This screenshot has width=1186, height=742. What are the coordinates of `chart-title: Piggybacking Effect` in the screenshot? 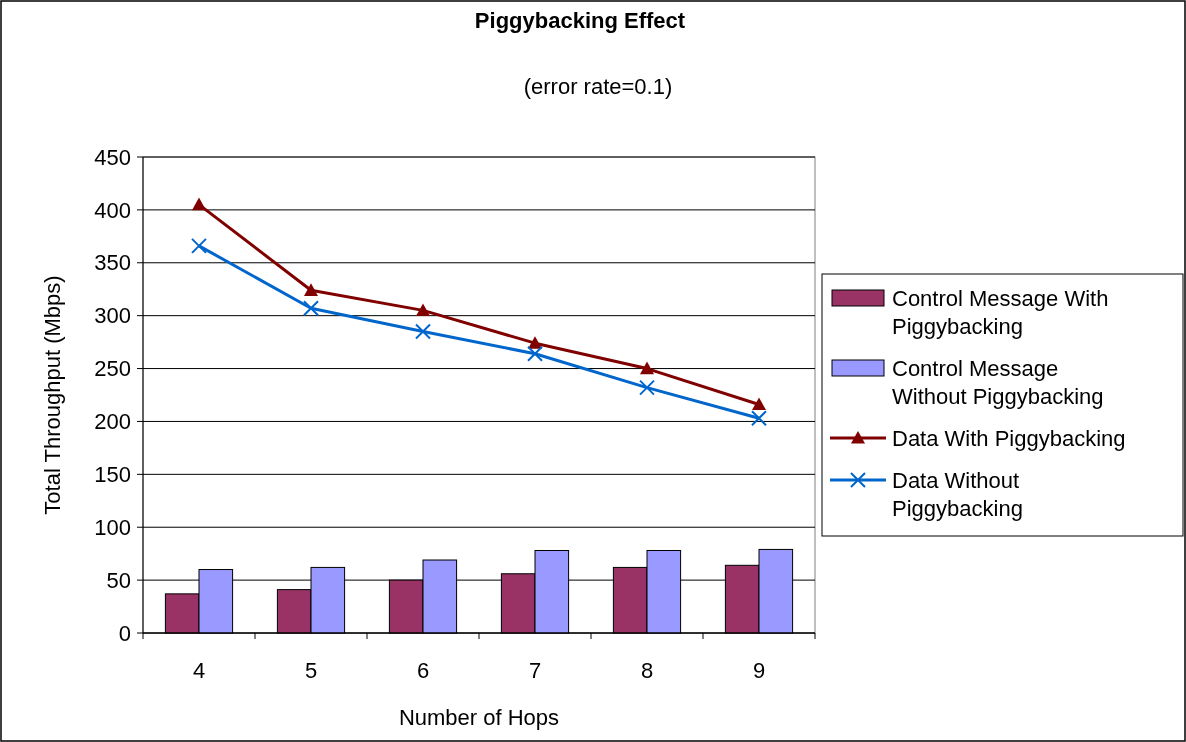 It's located at (580, 20).